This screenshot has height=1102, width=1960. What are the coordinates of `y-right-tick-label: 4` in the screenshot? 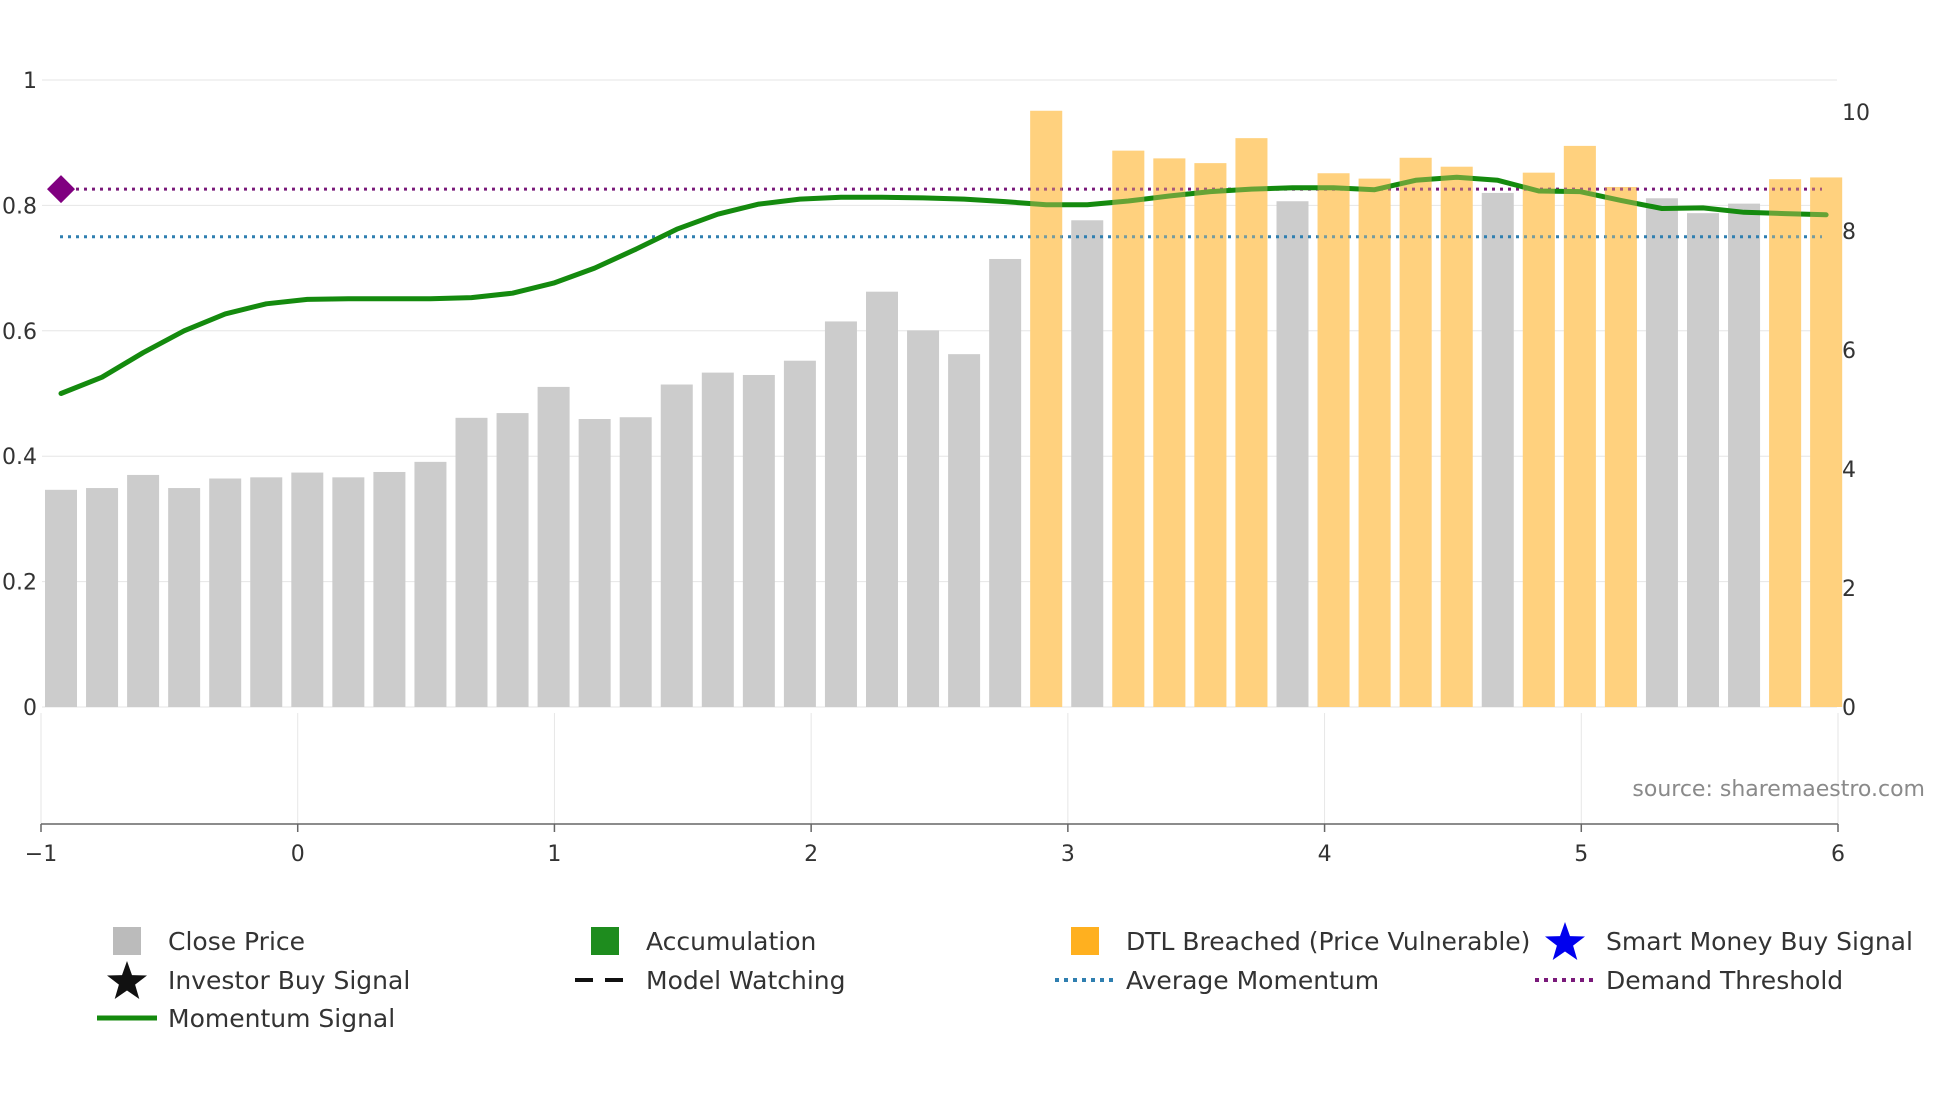 It's located at (1849, 470).